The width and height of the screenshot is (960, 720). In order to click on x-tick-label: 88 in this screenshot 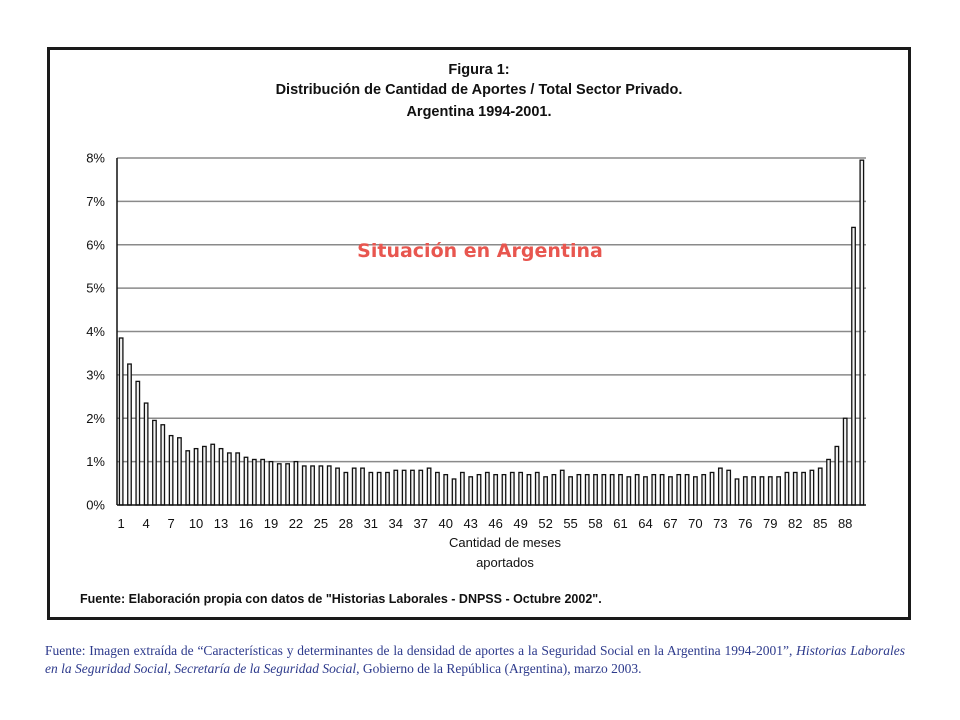, I will do `click(845, 523)`.